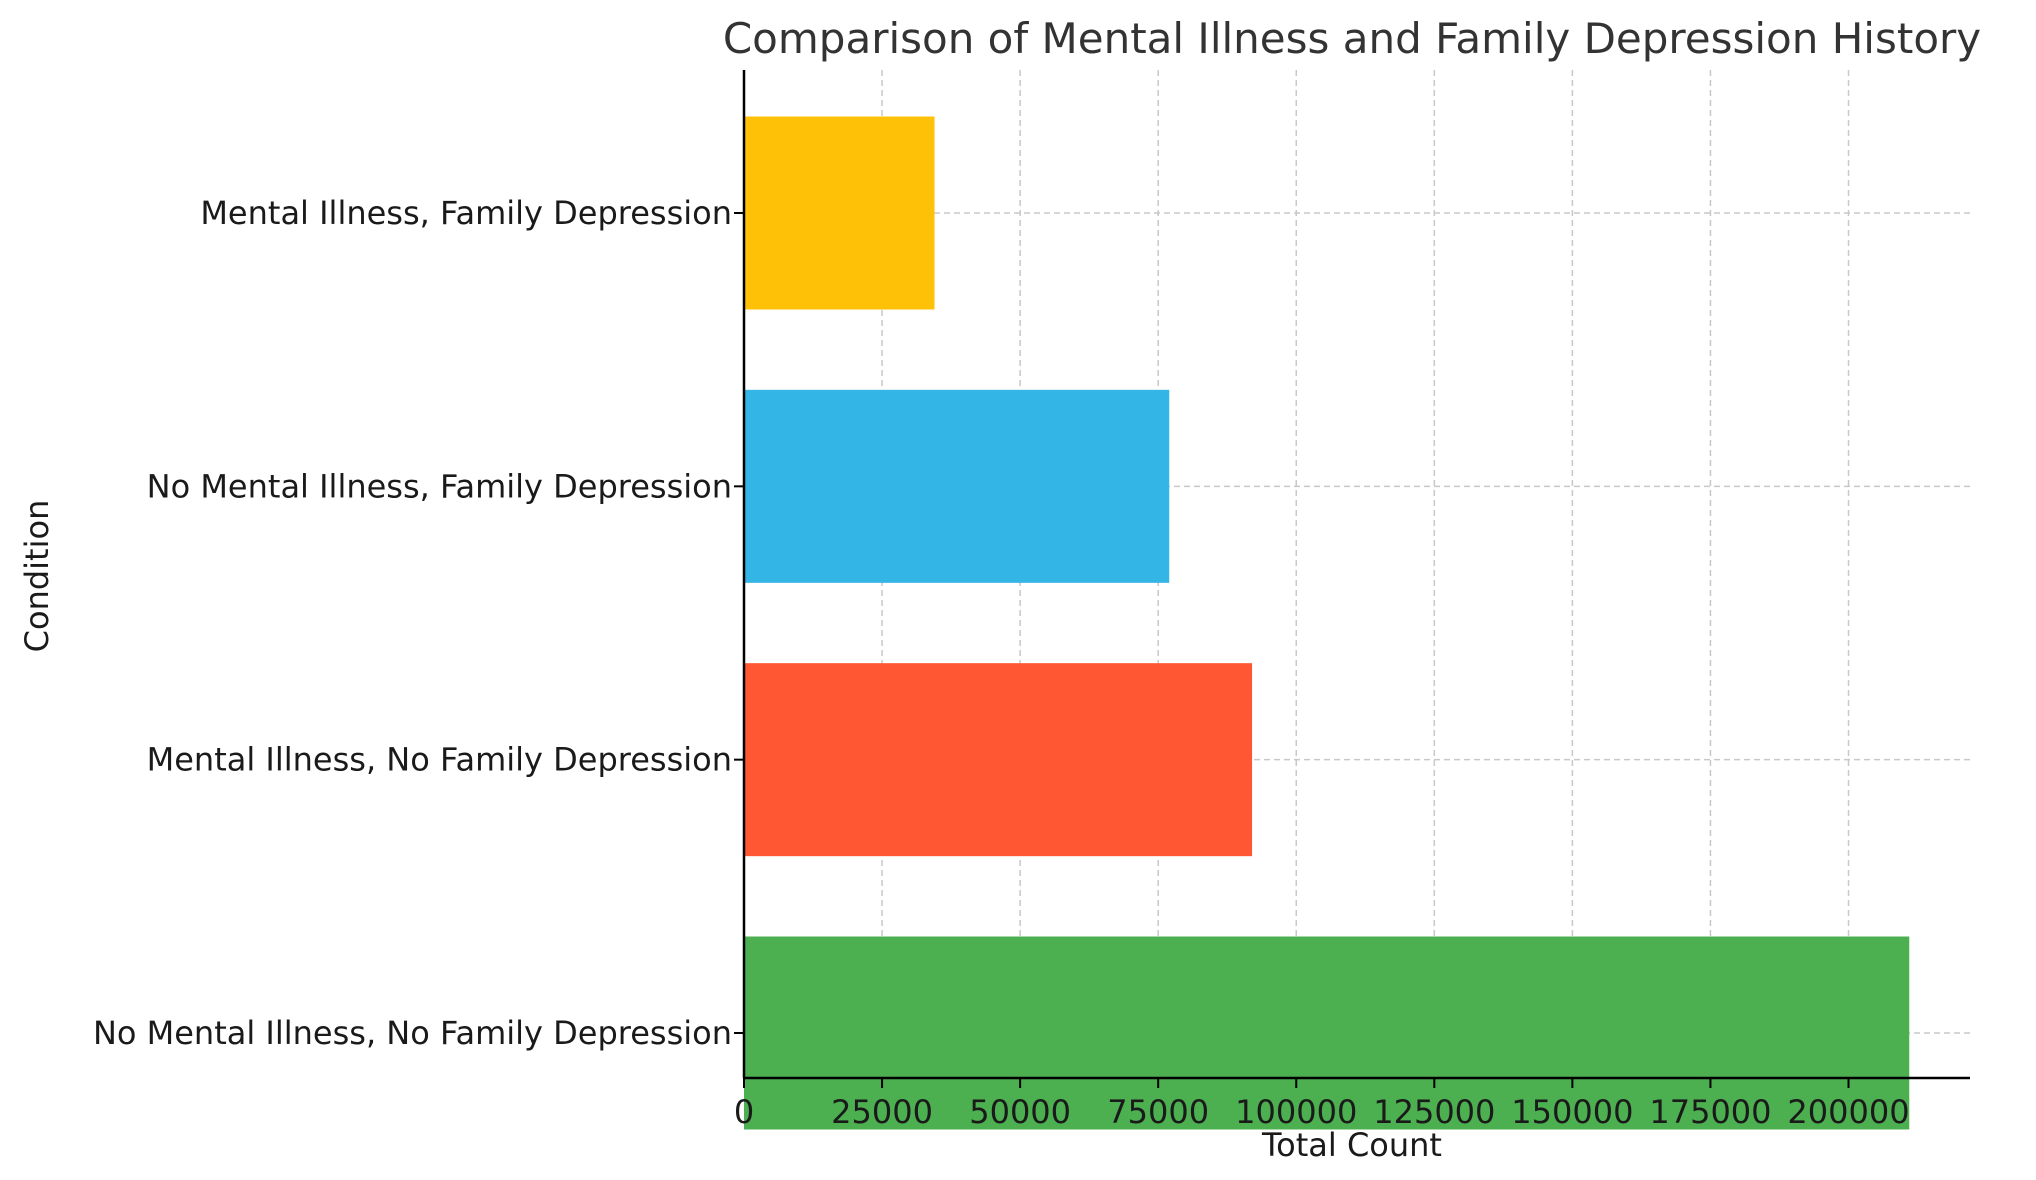 The height and width of the screenshot is (1180, 2036). I want to click on category-label: No Mental Illness, No Family Depression, so click(412, 1033).